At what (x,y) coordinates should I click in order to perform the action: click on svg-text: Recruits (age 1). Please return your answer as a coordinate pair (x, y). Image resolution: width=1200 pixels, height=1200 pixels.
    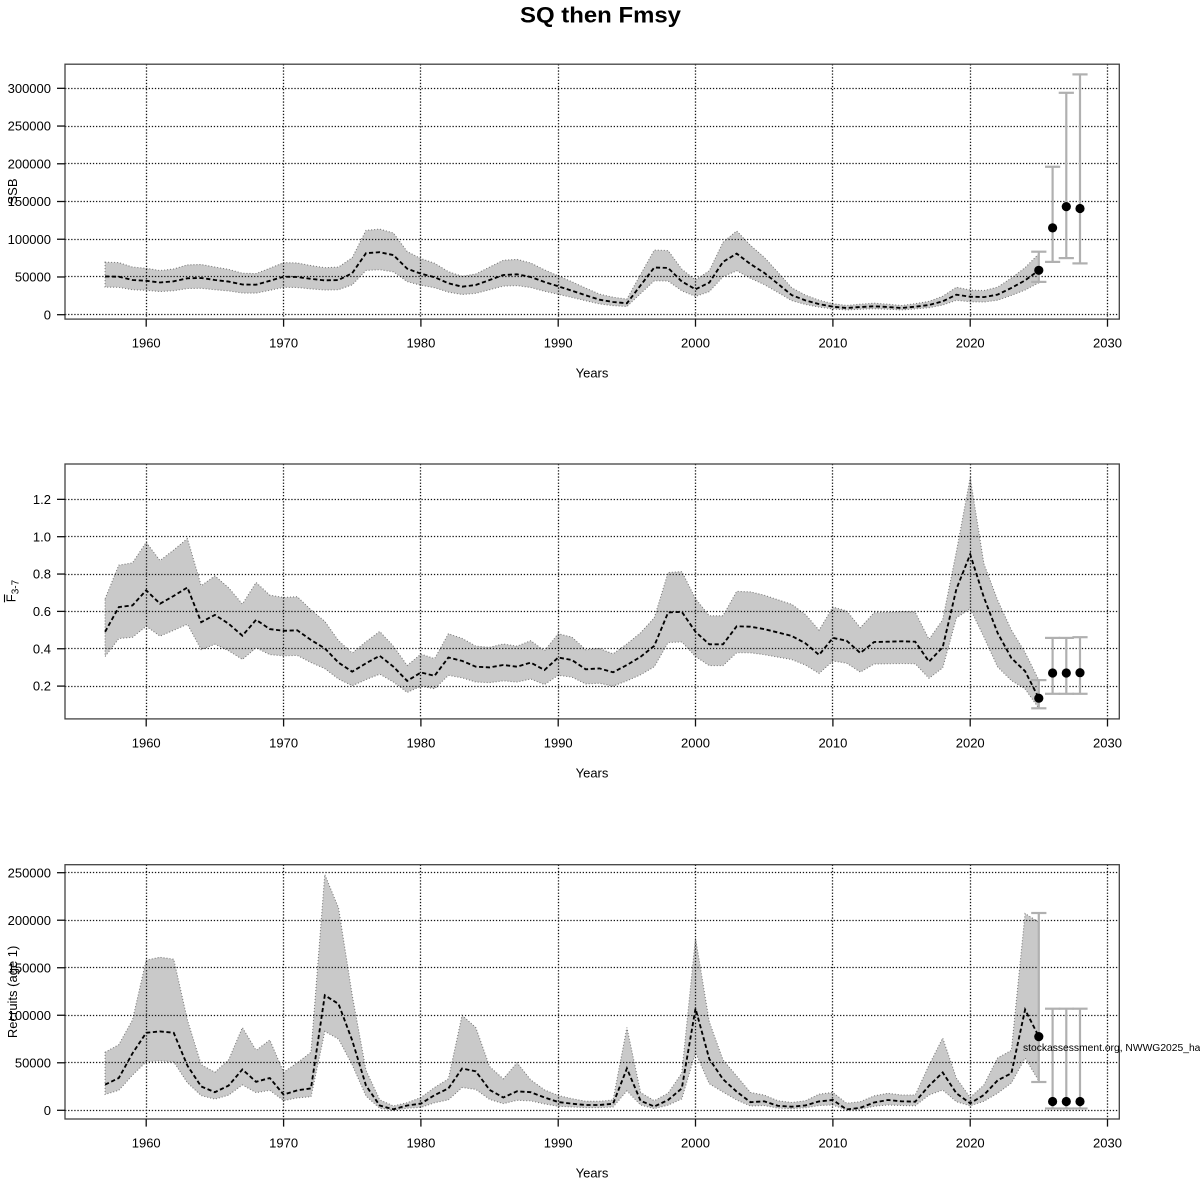
    Looking at the image, I should click on (12, 992).